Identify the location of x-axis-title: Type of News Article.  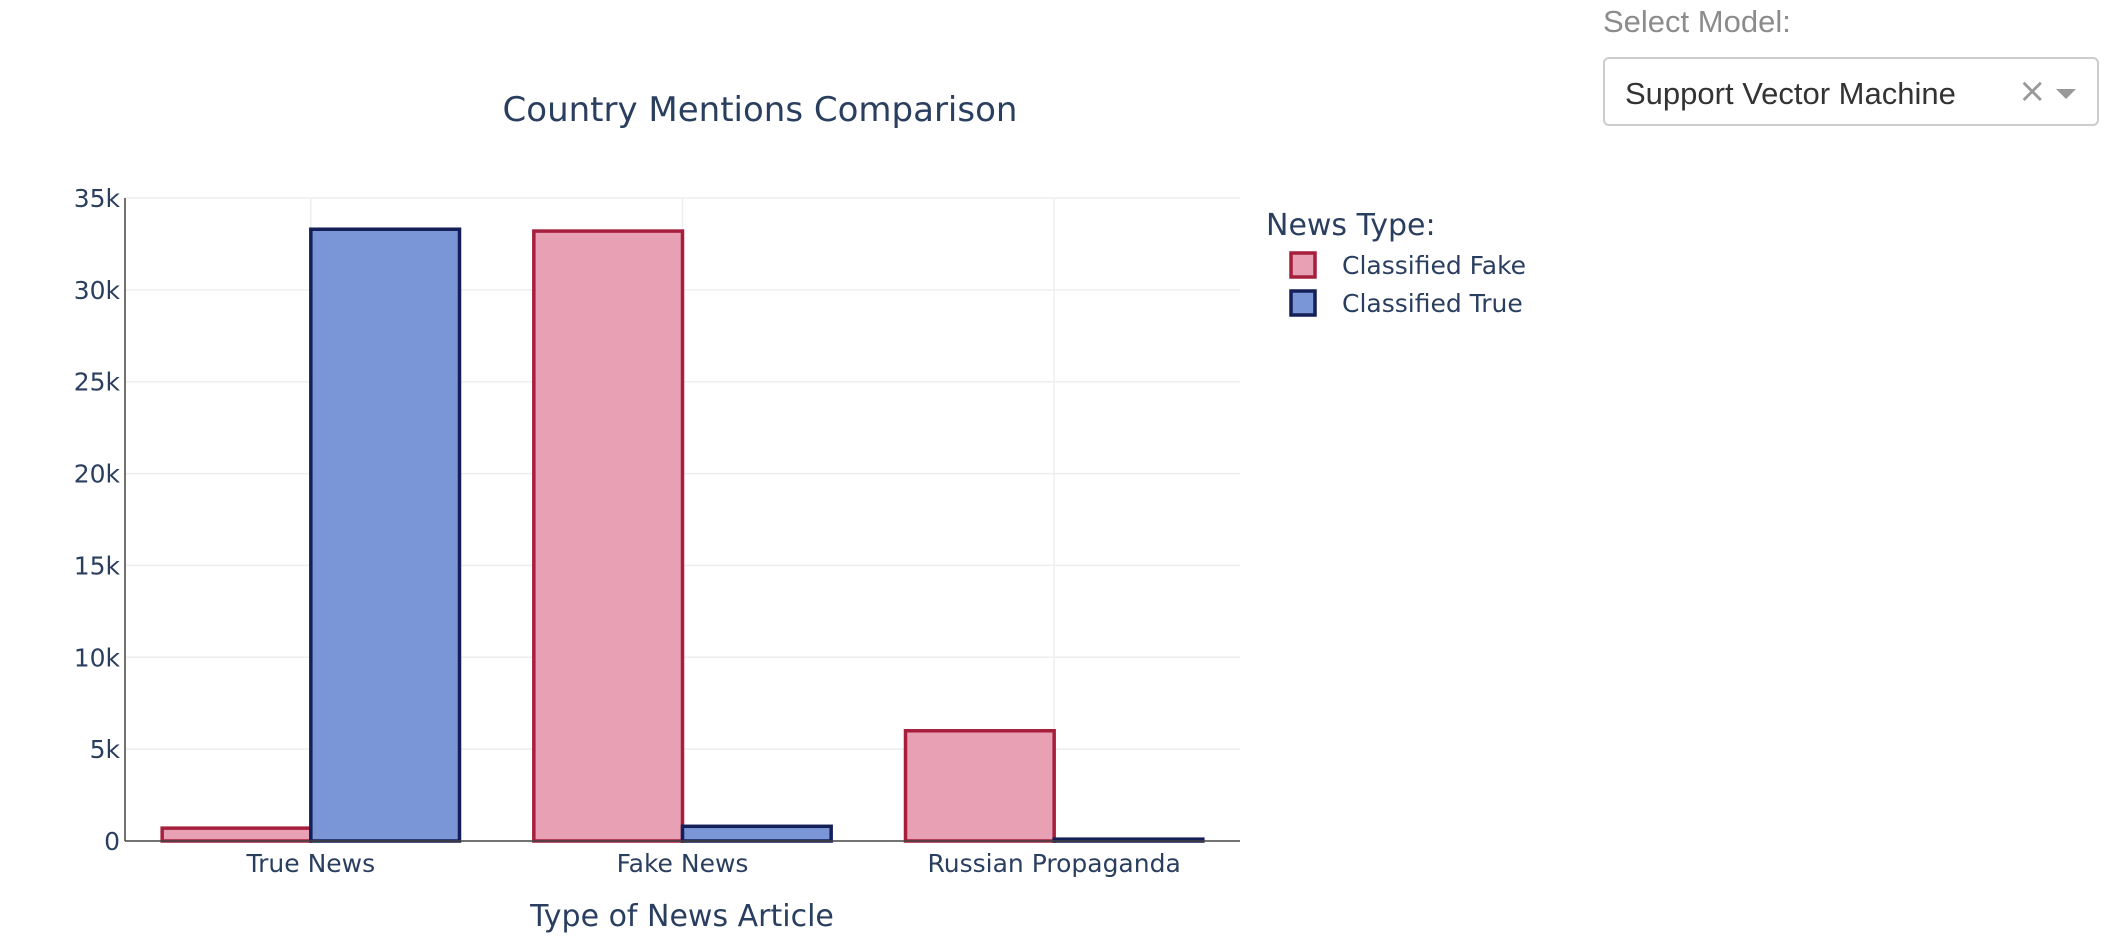
(681, 916).